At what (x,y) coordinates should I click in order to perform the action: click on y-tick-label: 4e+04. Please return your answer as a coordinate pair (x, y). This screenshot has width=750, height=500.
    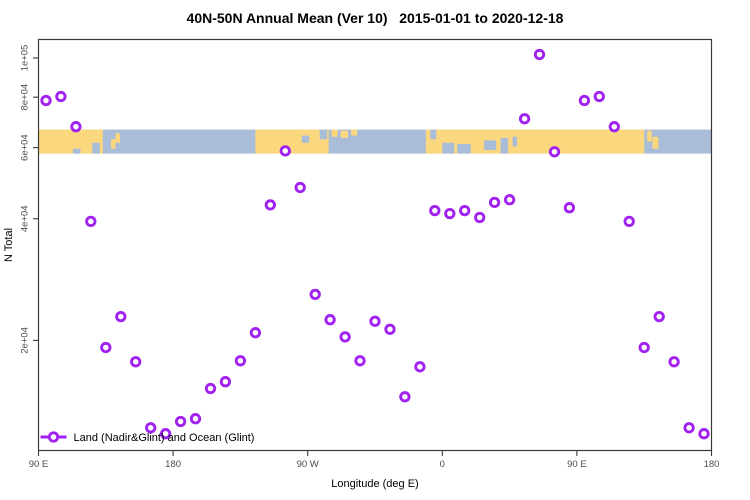
    Looking at the image, I should click on (25, 218).